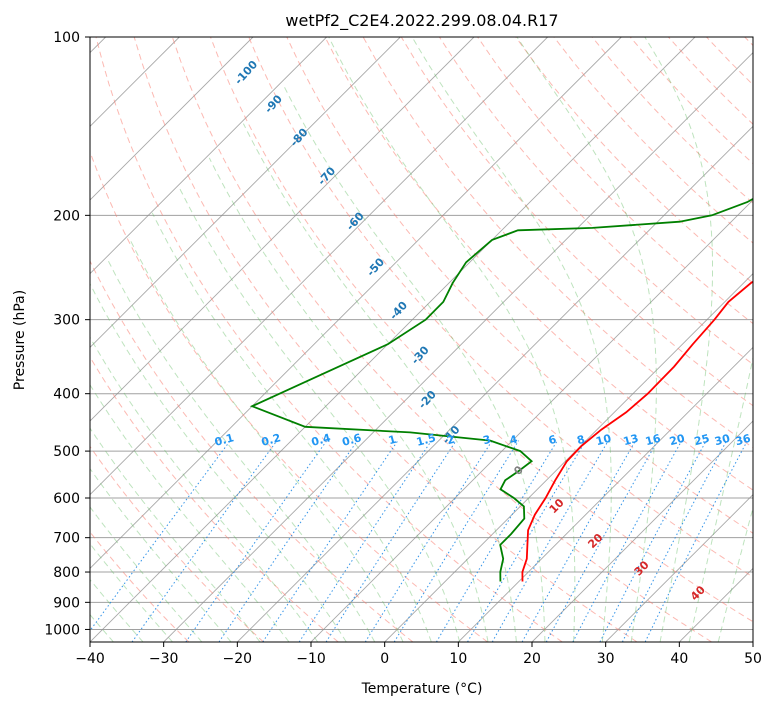 This screenshot has height=708, width=775. I want to click on x-tick-label: 0, so click(384, 659).